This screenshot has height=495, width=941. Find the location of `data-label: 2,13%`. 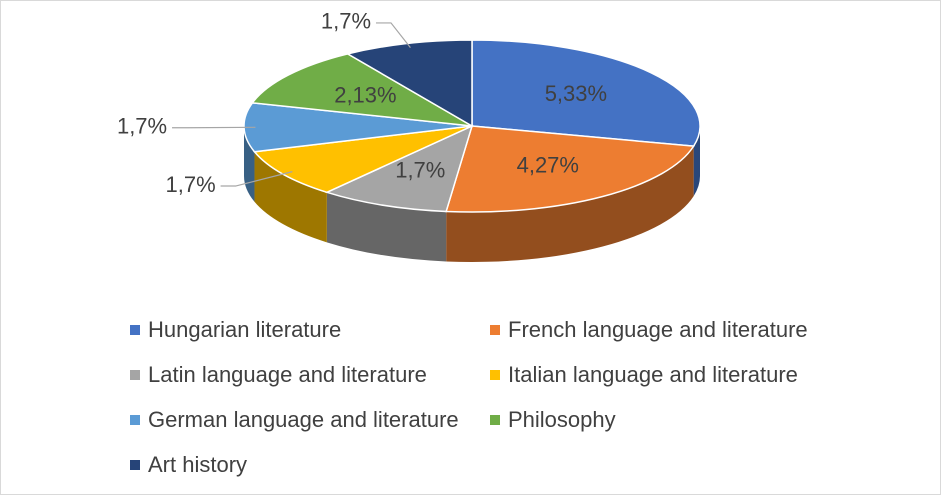

data-label: 2,13% is located at coordinates (365, 94).